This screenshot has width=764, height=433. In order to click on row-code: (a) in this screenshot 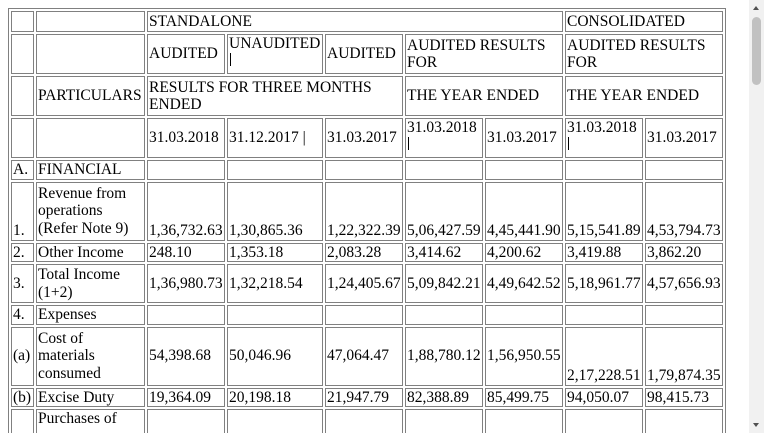, I will do `click(22, 356)`.